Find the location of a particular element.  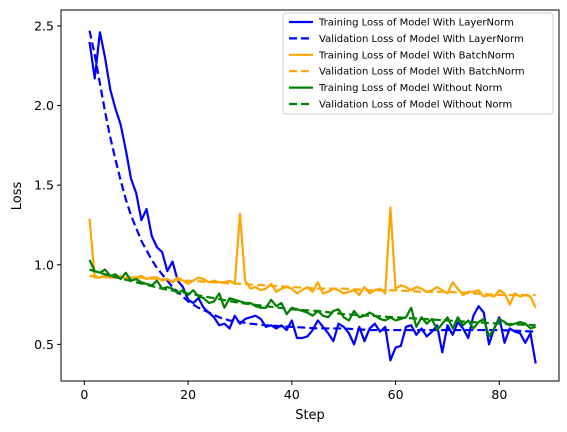

x-axis-label: Step is located at coordinates (310, 415).